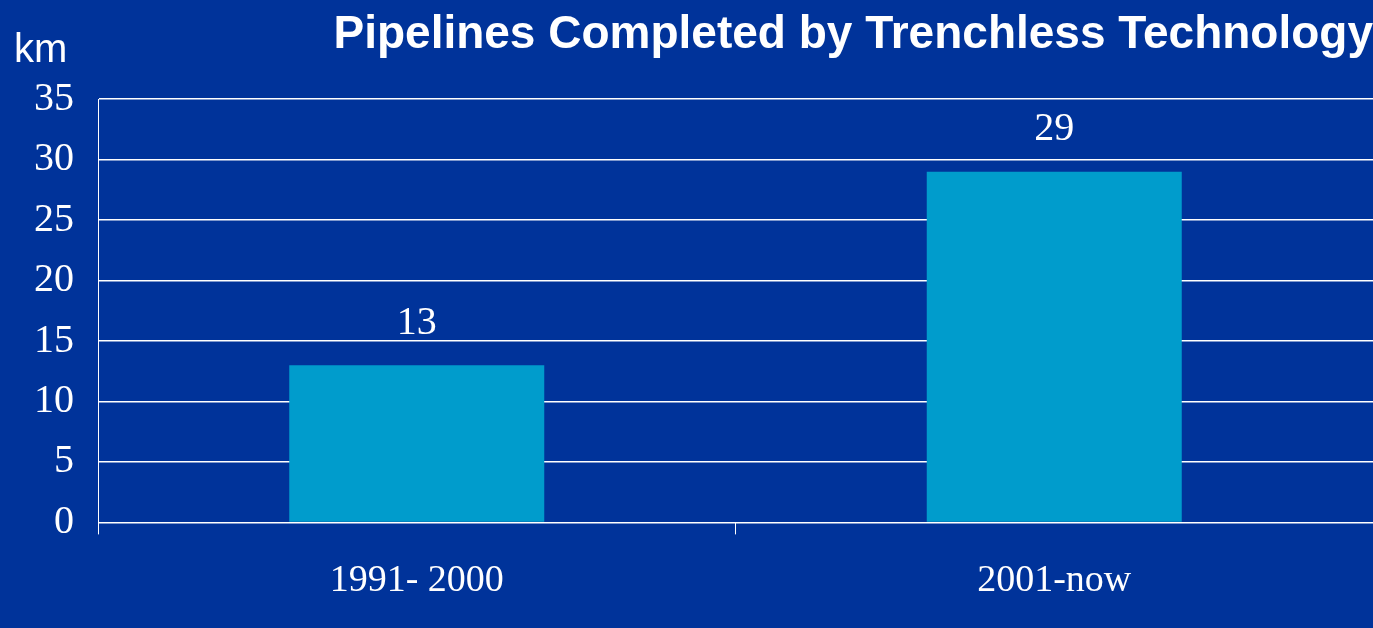  I want to click on y-tick-label: 30, so click(54, 157).